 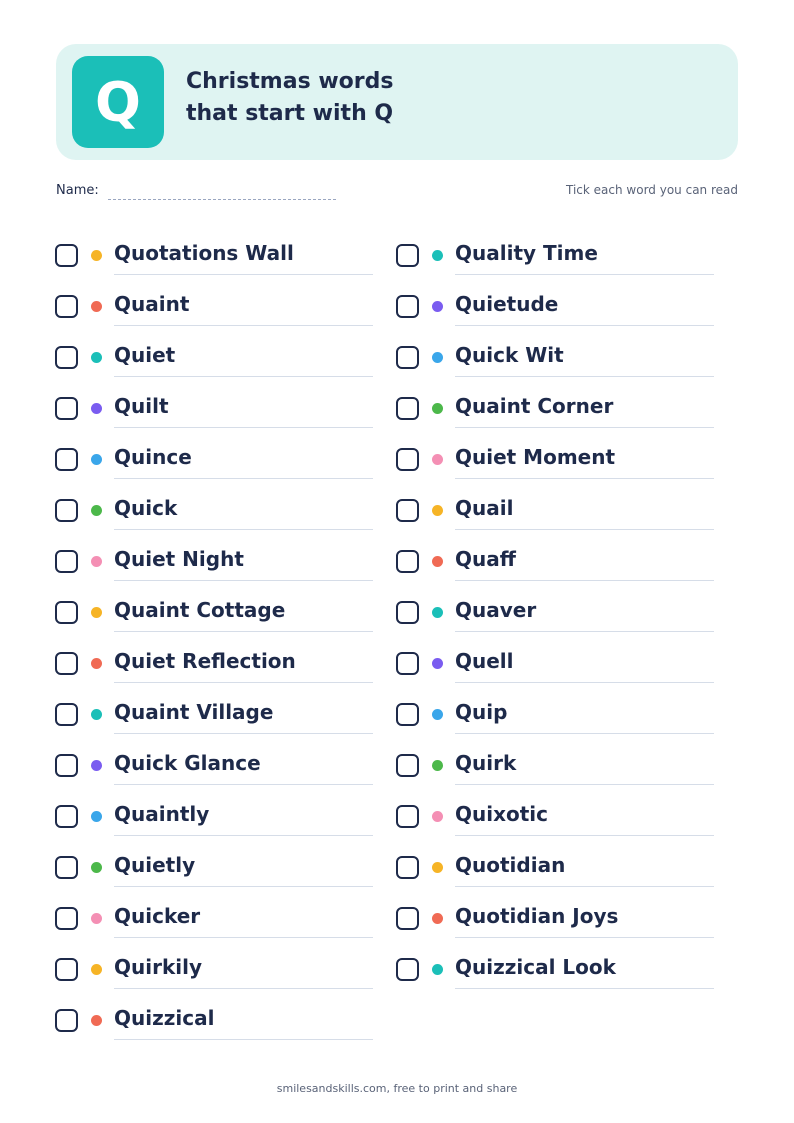 What do you see at coordinates (534, 406) in the screenshot?
I see `word: Quaint Corner` at bounding box center [534, 406].